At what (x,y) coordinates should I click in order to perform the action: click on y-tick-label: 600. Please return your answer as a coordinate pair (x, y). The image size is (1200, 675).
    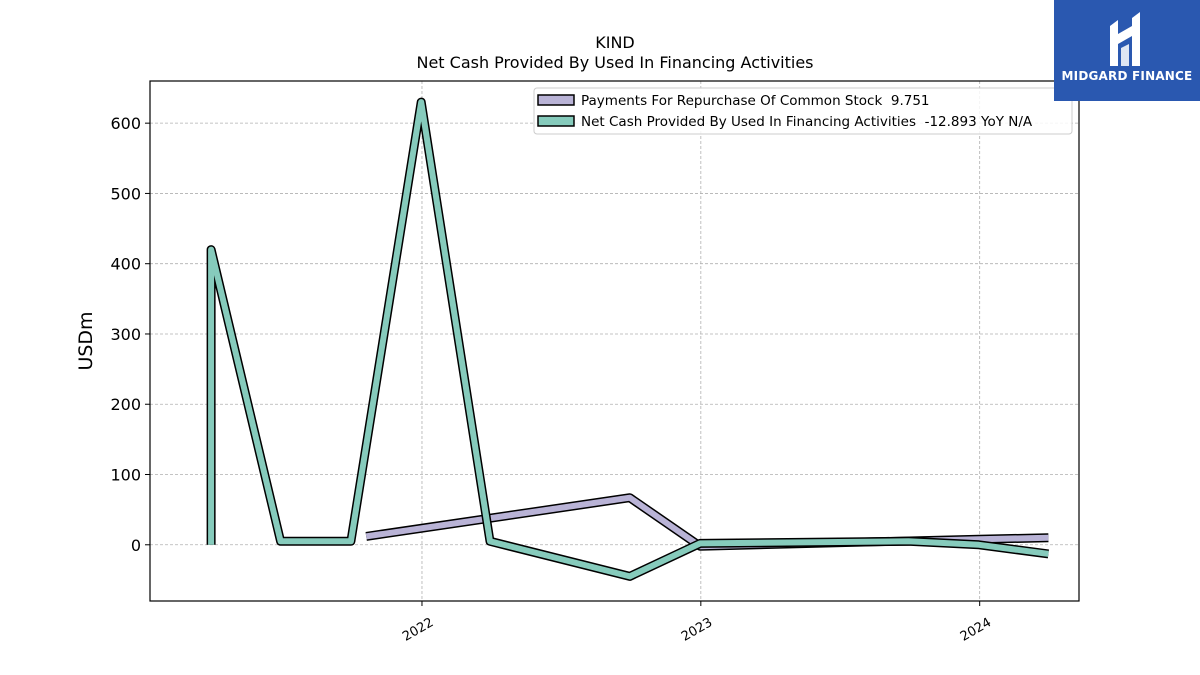
    Looking at the image, I should click on (125, 123).